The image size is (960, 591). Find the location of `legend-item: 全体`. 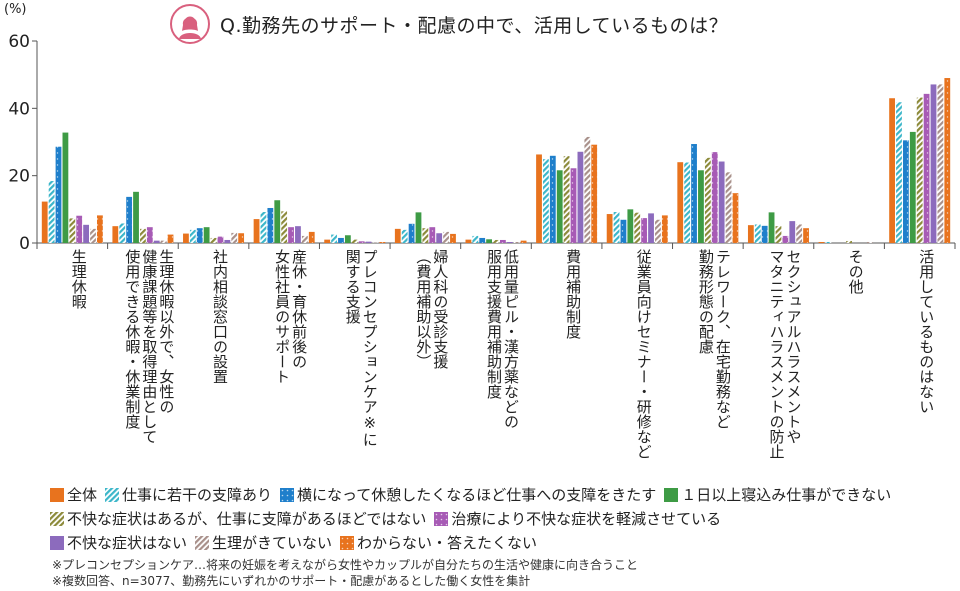

legend-item: 全体 is located at coordinates (73, 495).